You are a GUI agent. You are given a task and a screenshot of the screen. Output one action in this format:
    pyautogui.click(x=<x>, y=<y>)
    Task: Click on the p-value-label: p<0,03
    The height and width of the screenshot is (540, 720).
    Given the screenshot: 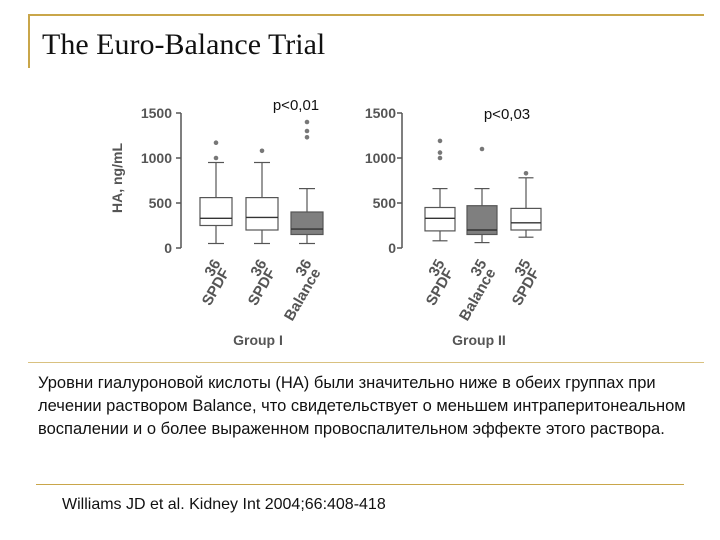 What is the action you would take?
    pyautogui.click(x=507, y=114)
    